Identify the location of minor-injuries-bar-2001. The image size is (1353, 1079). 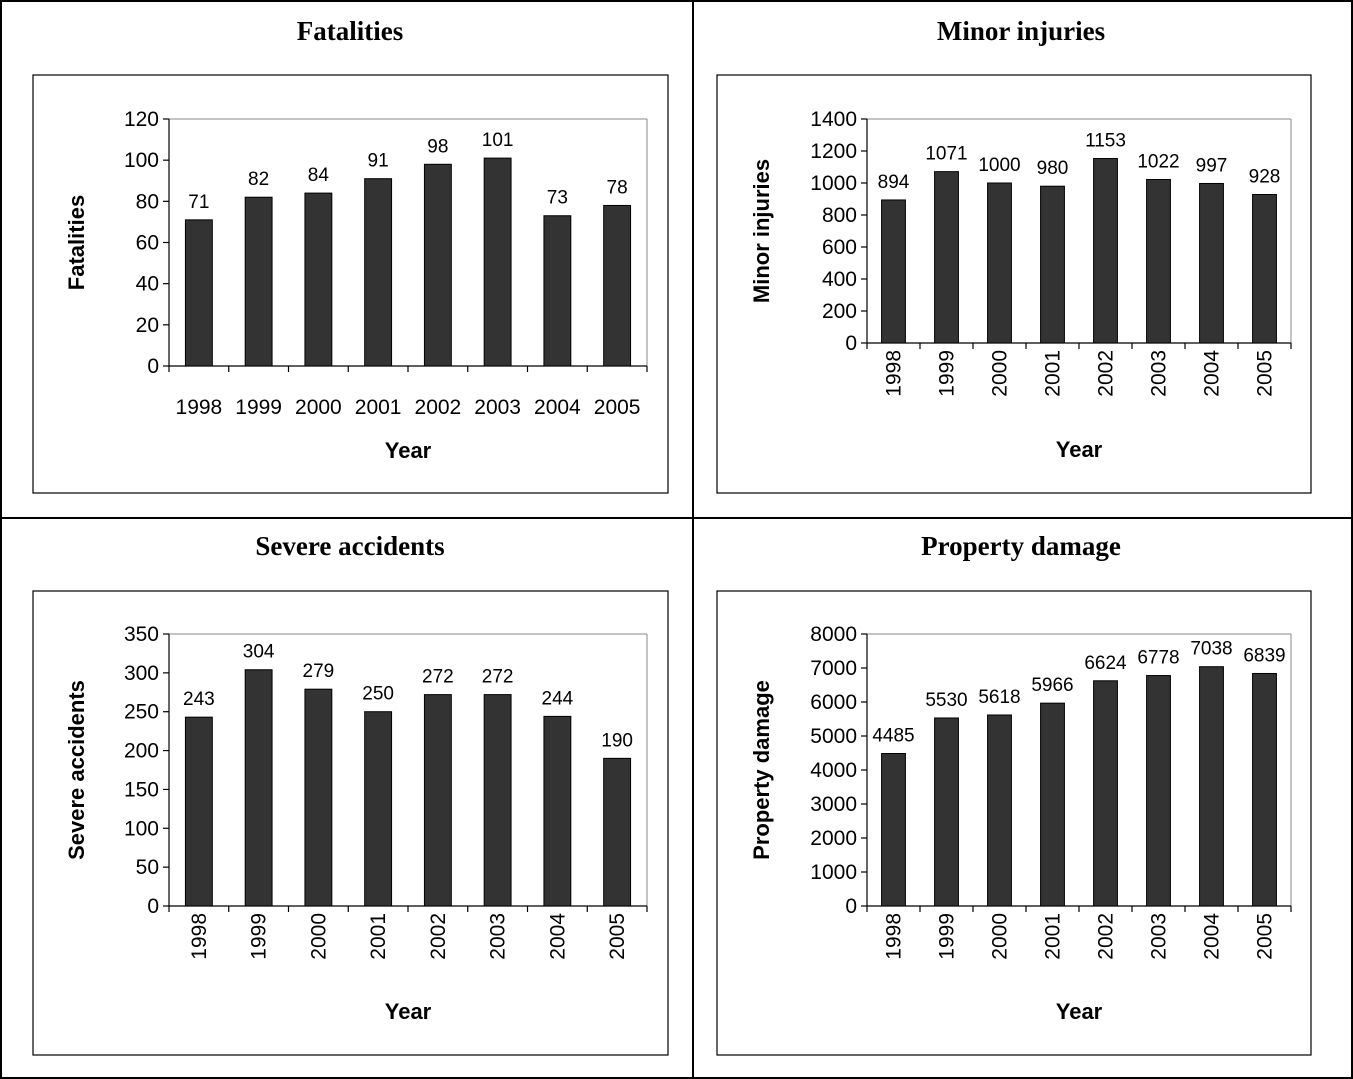
(1052, 264).